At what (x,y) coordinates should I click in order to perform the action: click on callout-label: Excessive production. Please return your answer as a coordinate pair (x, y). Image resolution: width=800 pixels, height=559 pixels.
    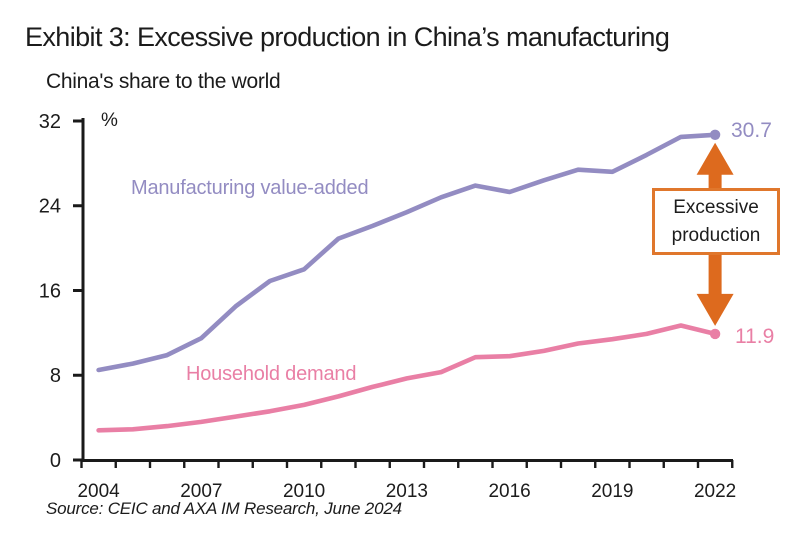
    Looking at the image, I should click on (716, 221).